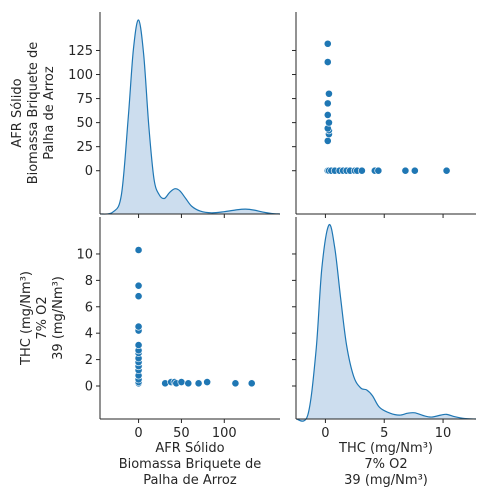 The height and width of the screenshot is (500, 500). Describe the element at coordinates (325, 433) in the screenshot. I see `xtick-label-thc-0: 0` at that location.